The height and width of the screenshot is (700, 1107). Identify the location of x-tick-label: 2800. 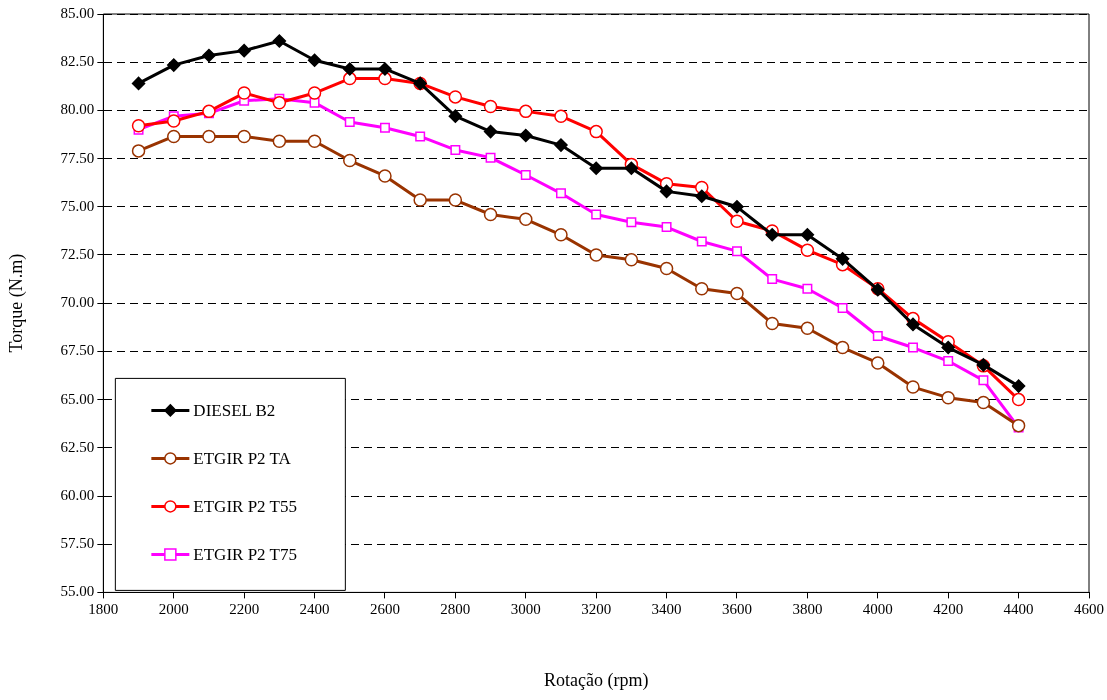
(455, 609).